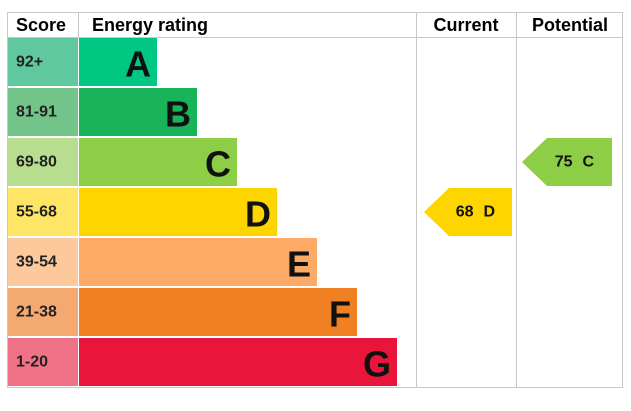 The width and height of the screenshot is (631, 411). Describe the element at coordinates (138, 64) in the screenshot. I see `rating-letter: A` at that location.